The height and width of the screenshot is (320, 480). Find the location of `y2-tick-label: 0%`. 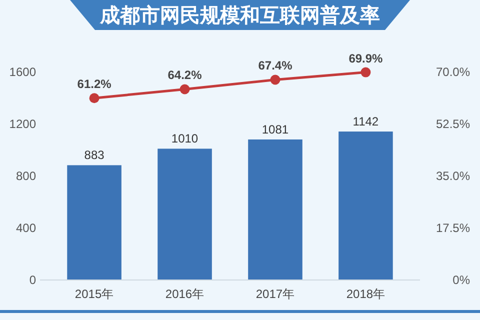

y2-tick-label: 0% is located at coordinates (461, 280).